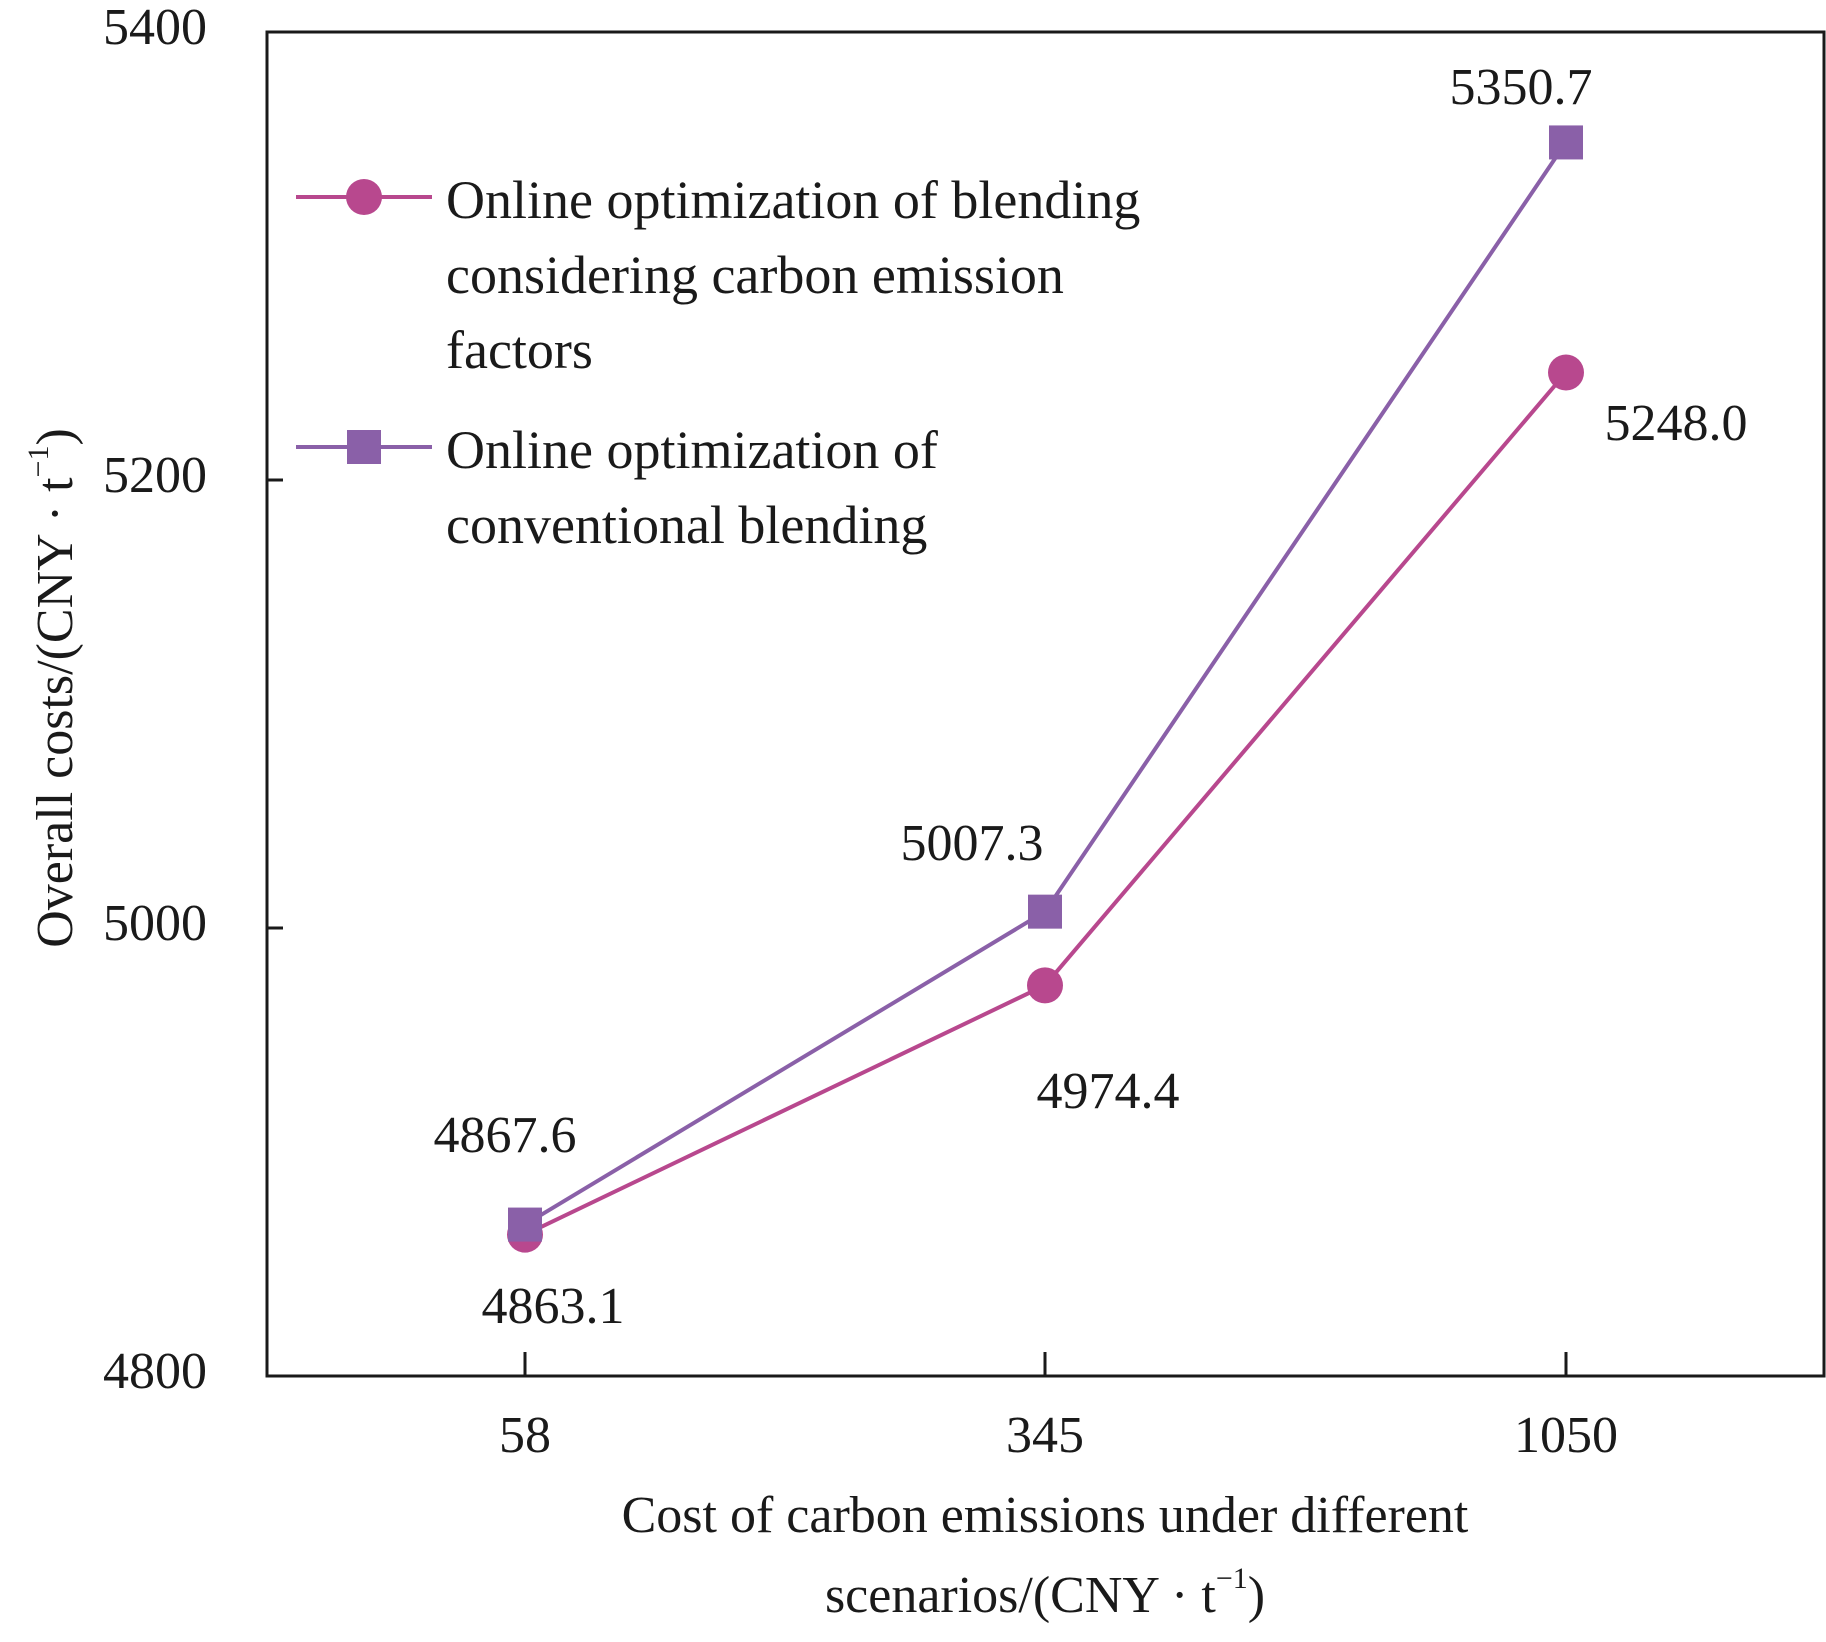  Describe the element at coordinates (519, 350) in the screenshot. I see `legend-label-carbon-blending: factors` at that location.